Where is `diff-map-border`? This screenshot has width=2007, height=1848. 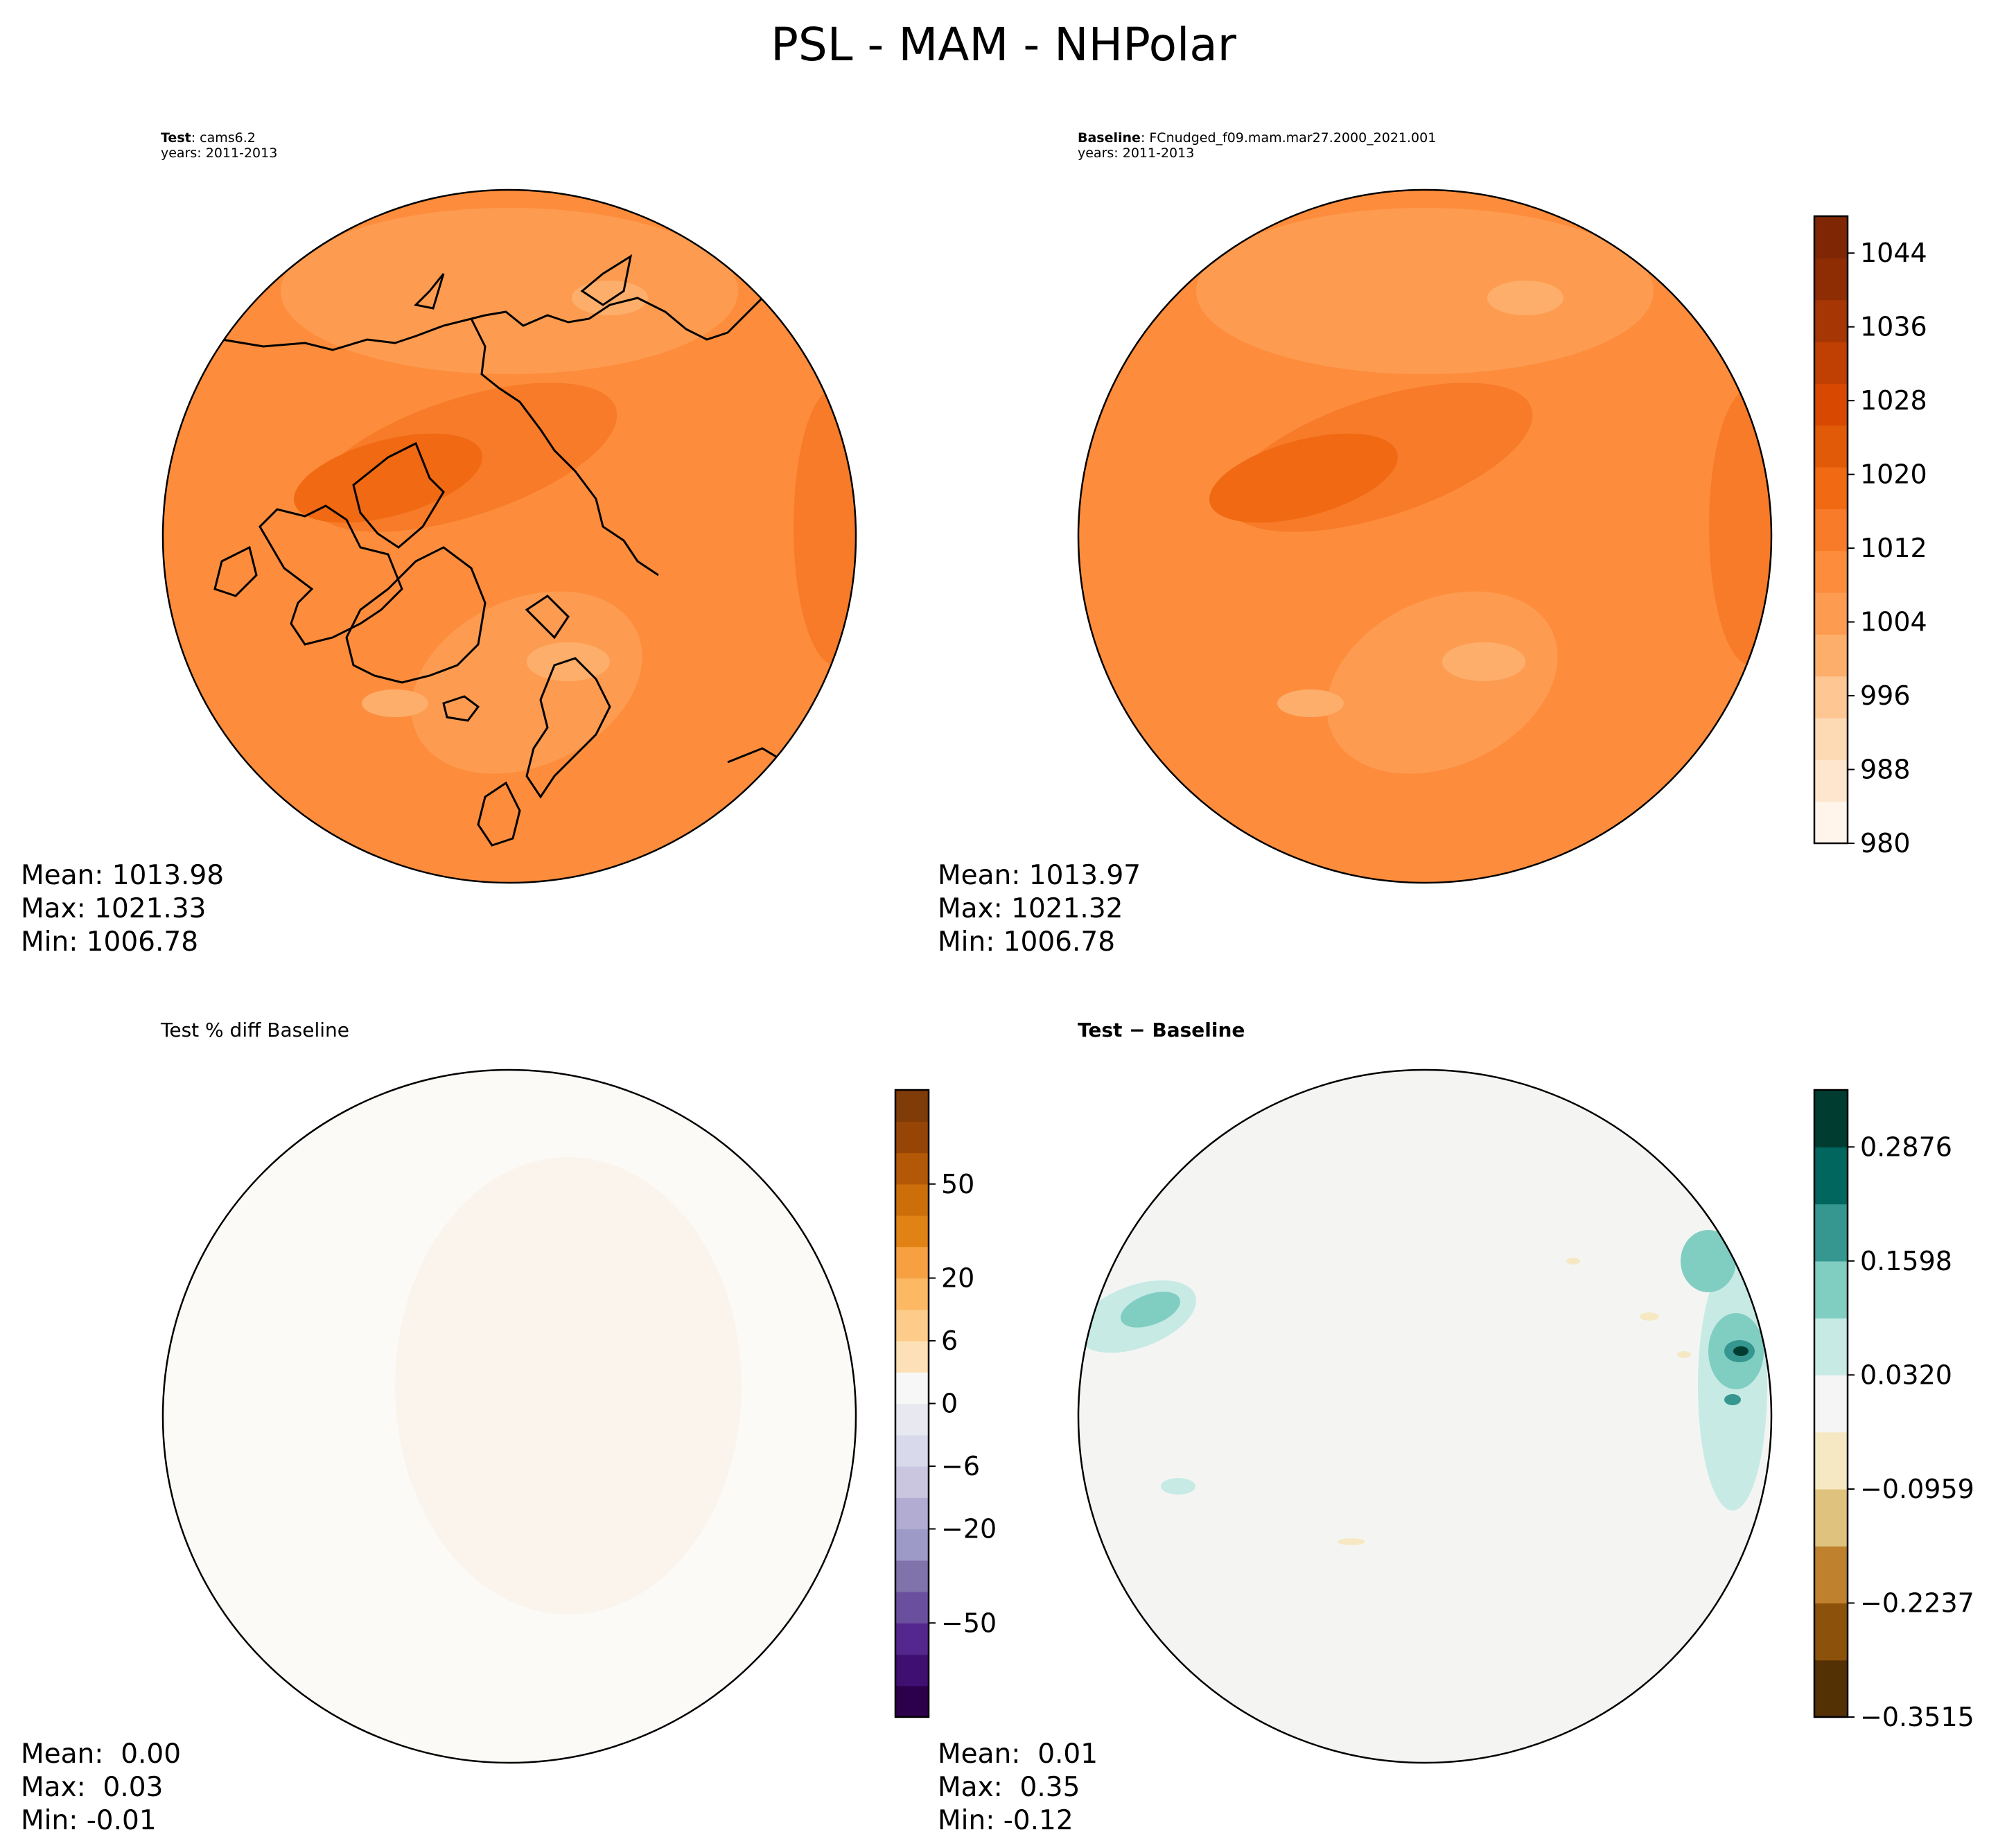 diff-map-border is located at coordinates (1425, 1416).